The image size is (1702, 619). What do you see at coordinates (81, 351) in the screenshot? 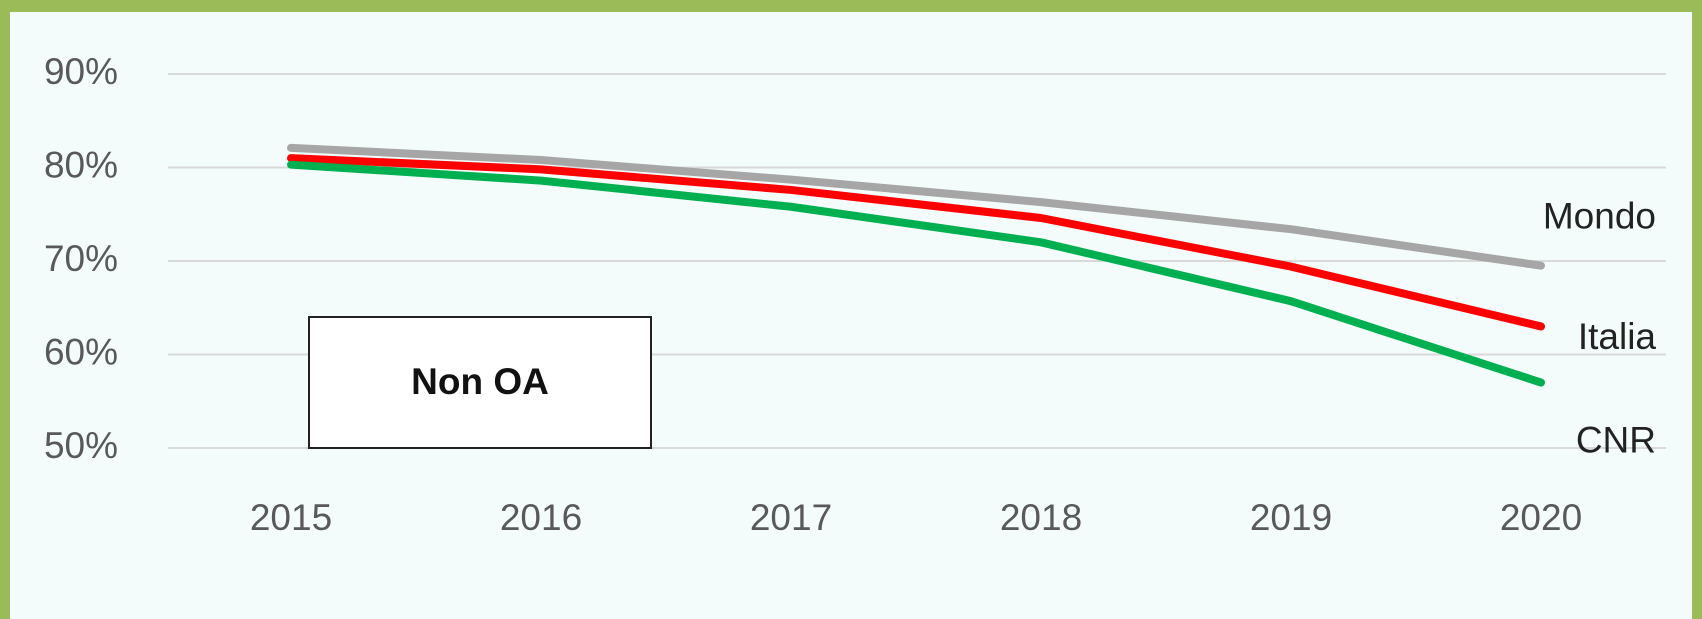
I see `y-tick-label: 60%` at bounding box center [81, 351].